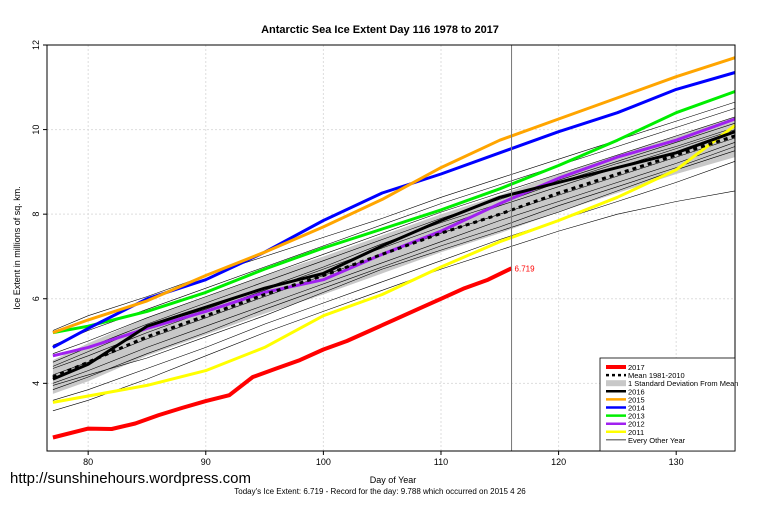 This screenshot has width=760, height=506. Describe the element at coordinates (206, 462) in the screenshot. I see `x-tick-label: 90` at that location.